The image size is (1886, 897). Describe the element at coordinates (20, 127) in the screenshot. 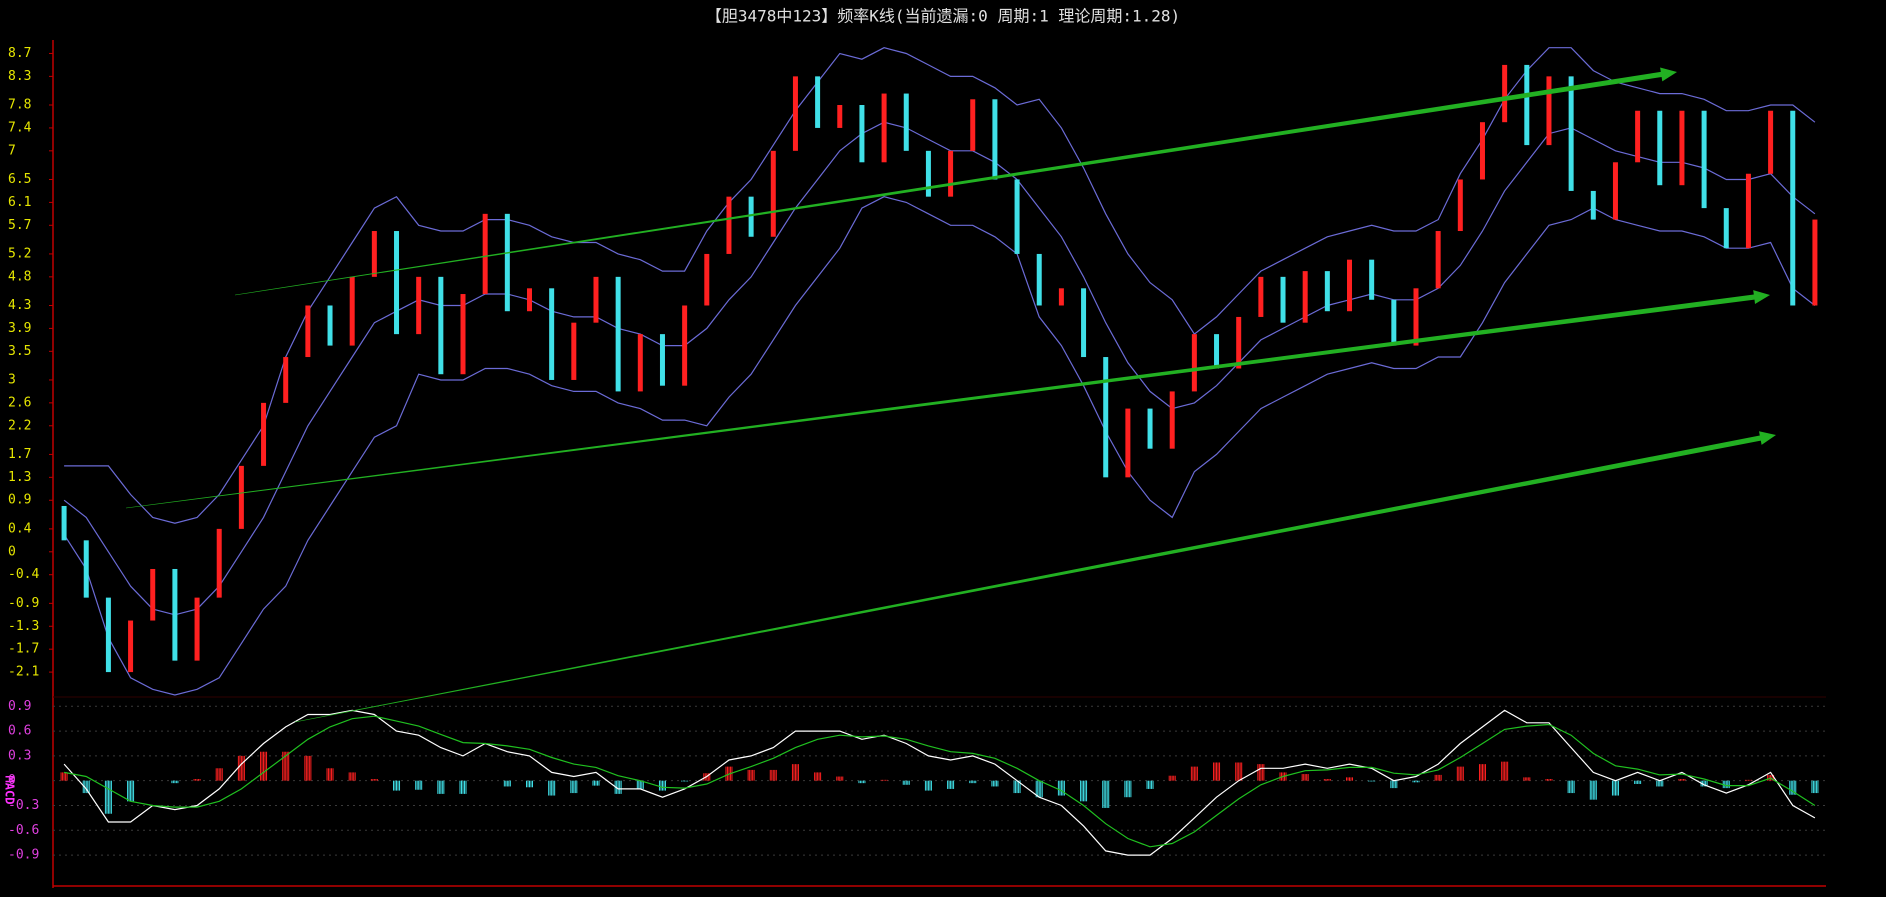

I see `y-tick-label: 7.4` at that location.